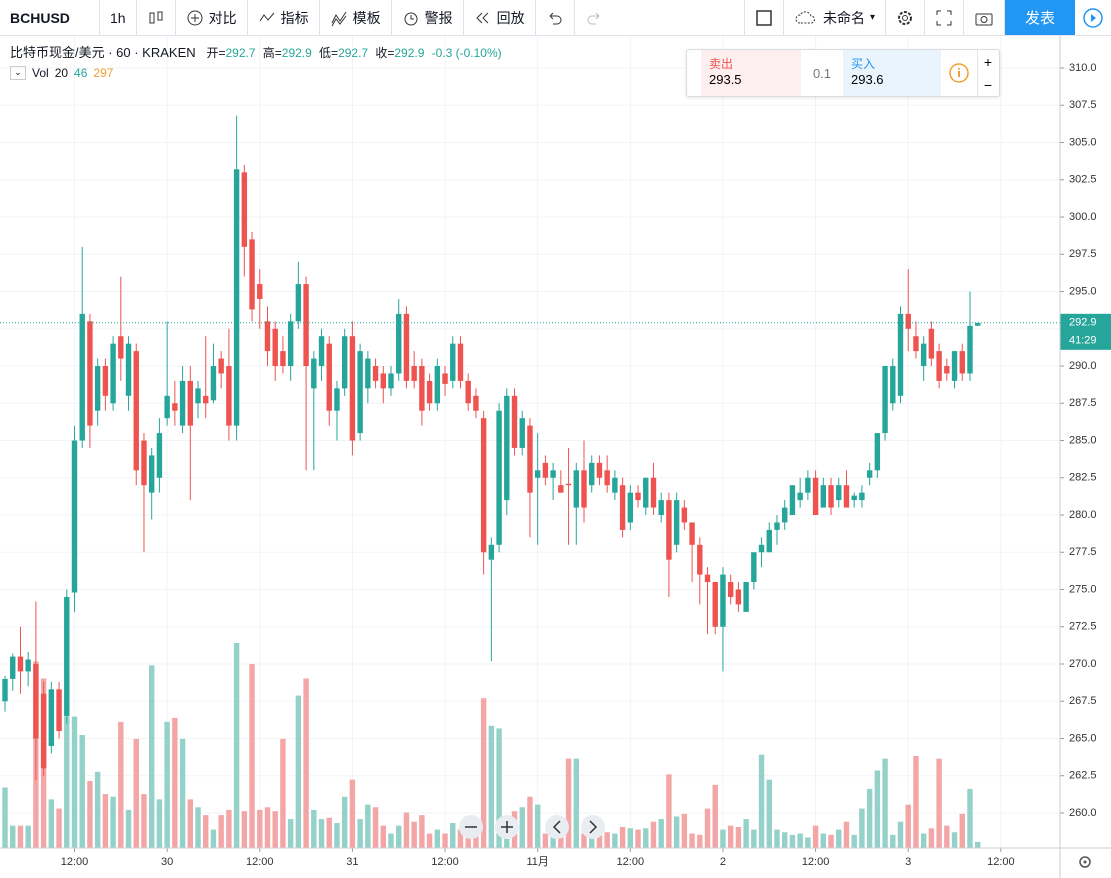 The height and width of the screenshot is (878, 1111). Describe the element at coordinates (471, 827) in the screenshot. I see `zoom-out-button` at that location.